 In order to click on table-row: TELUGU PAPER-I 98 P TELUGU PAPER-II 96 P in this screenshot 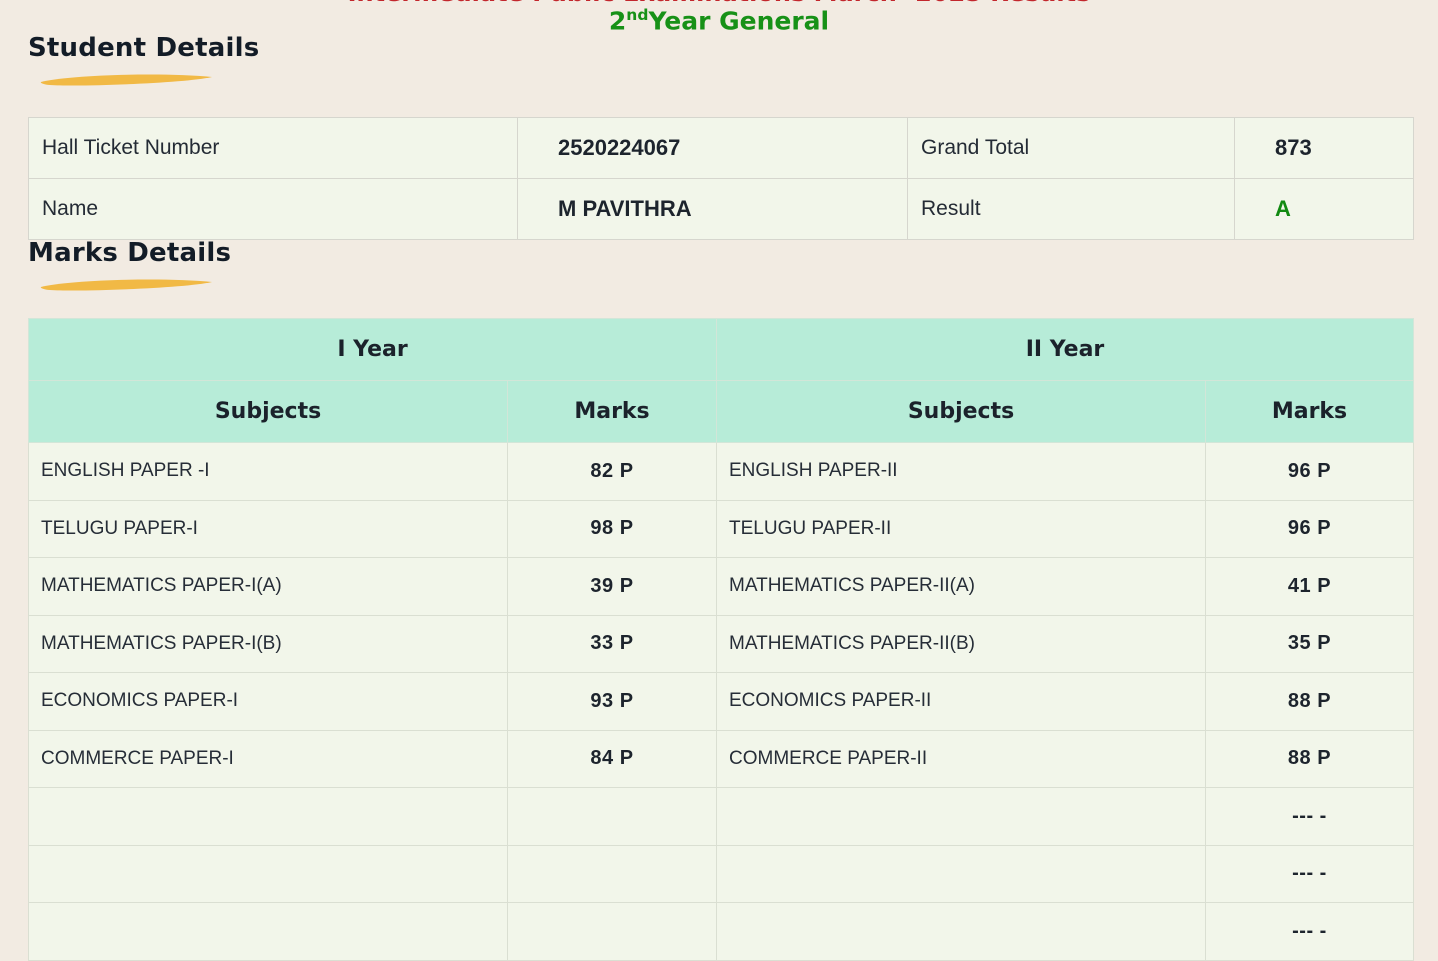, I will do `click(721, 528)`.